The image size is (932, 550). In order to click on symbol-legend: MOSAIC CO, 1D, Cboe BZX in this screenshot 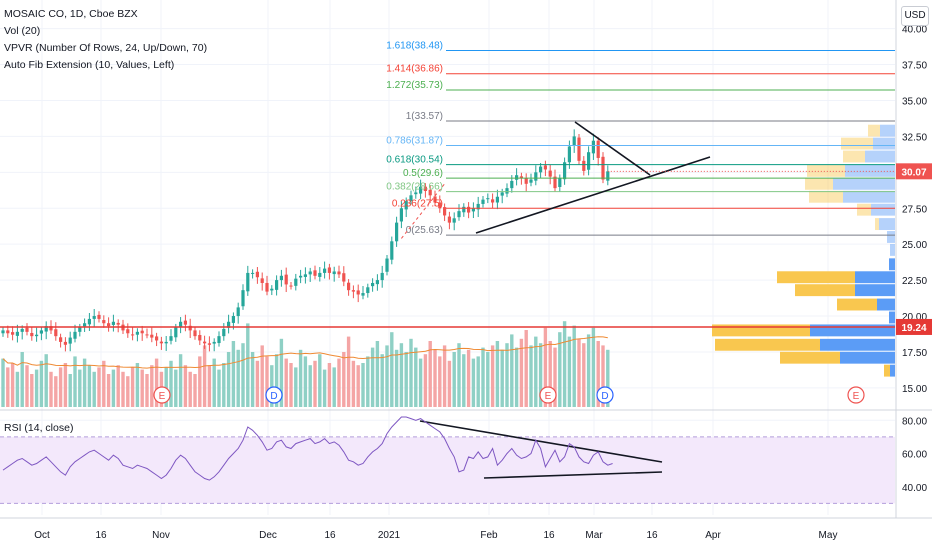, I will do `click(71, 14)`.